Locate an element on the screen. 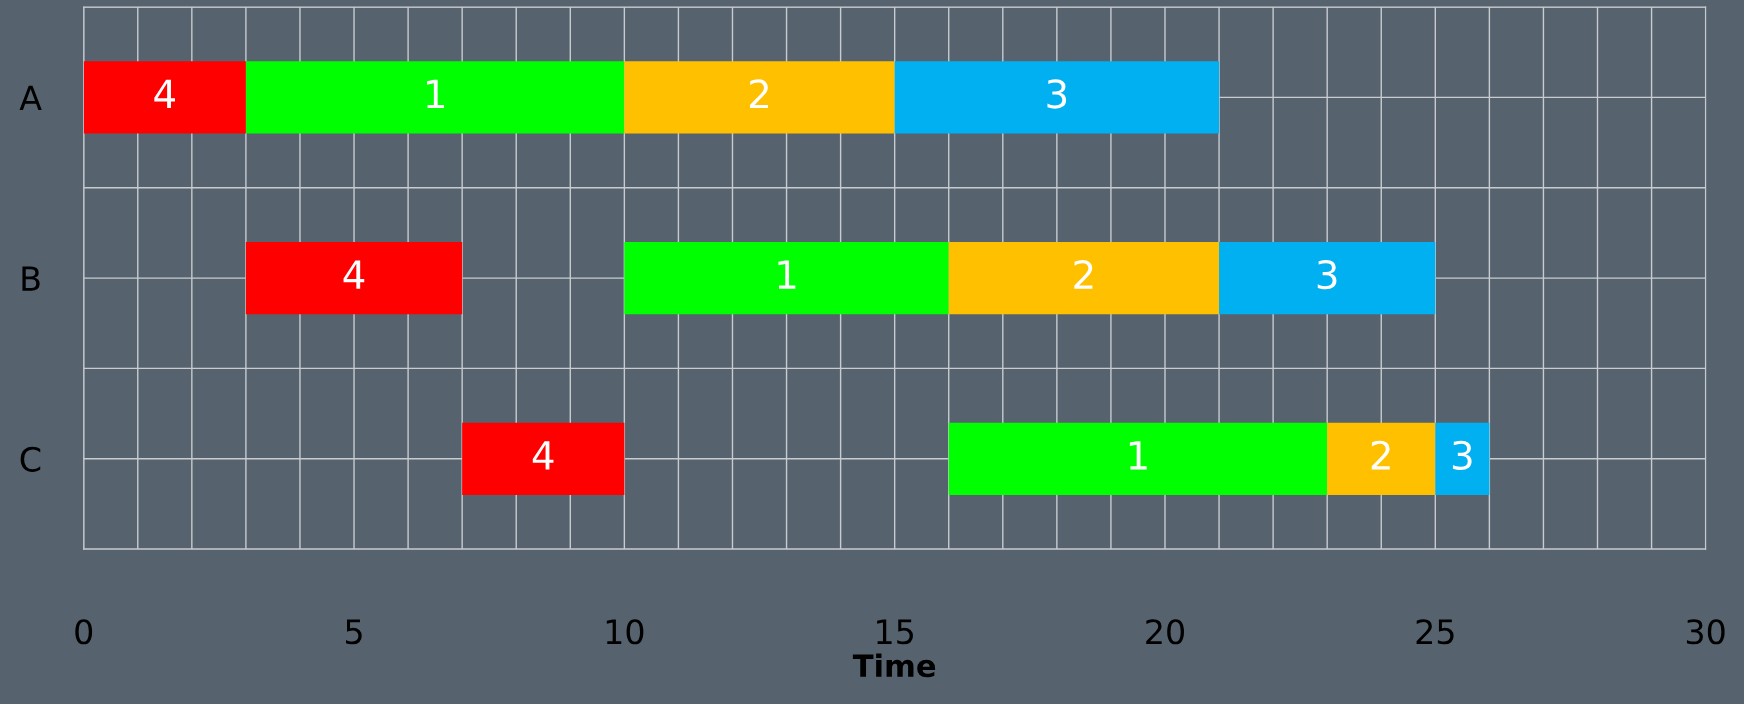 The width and height of the screenshot is (1744, 704). y-tick-label: B is located at coordinates (31, 278).